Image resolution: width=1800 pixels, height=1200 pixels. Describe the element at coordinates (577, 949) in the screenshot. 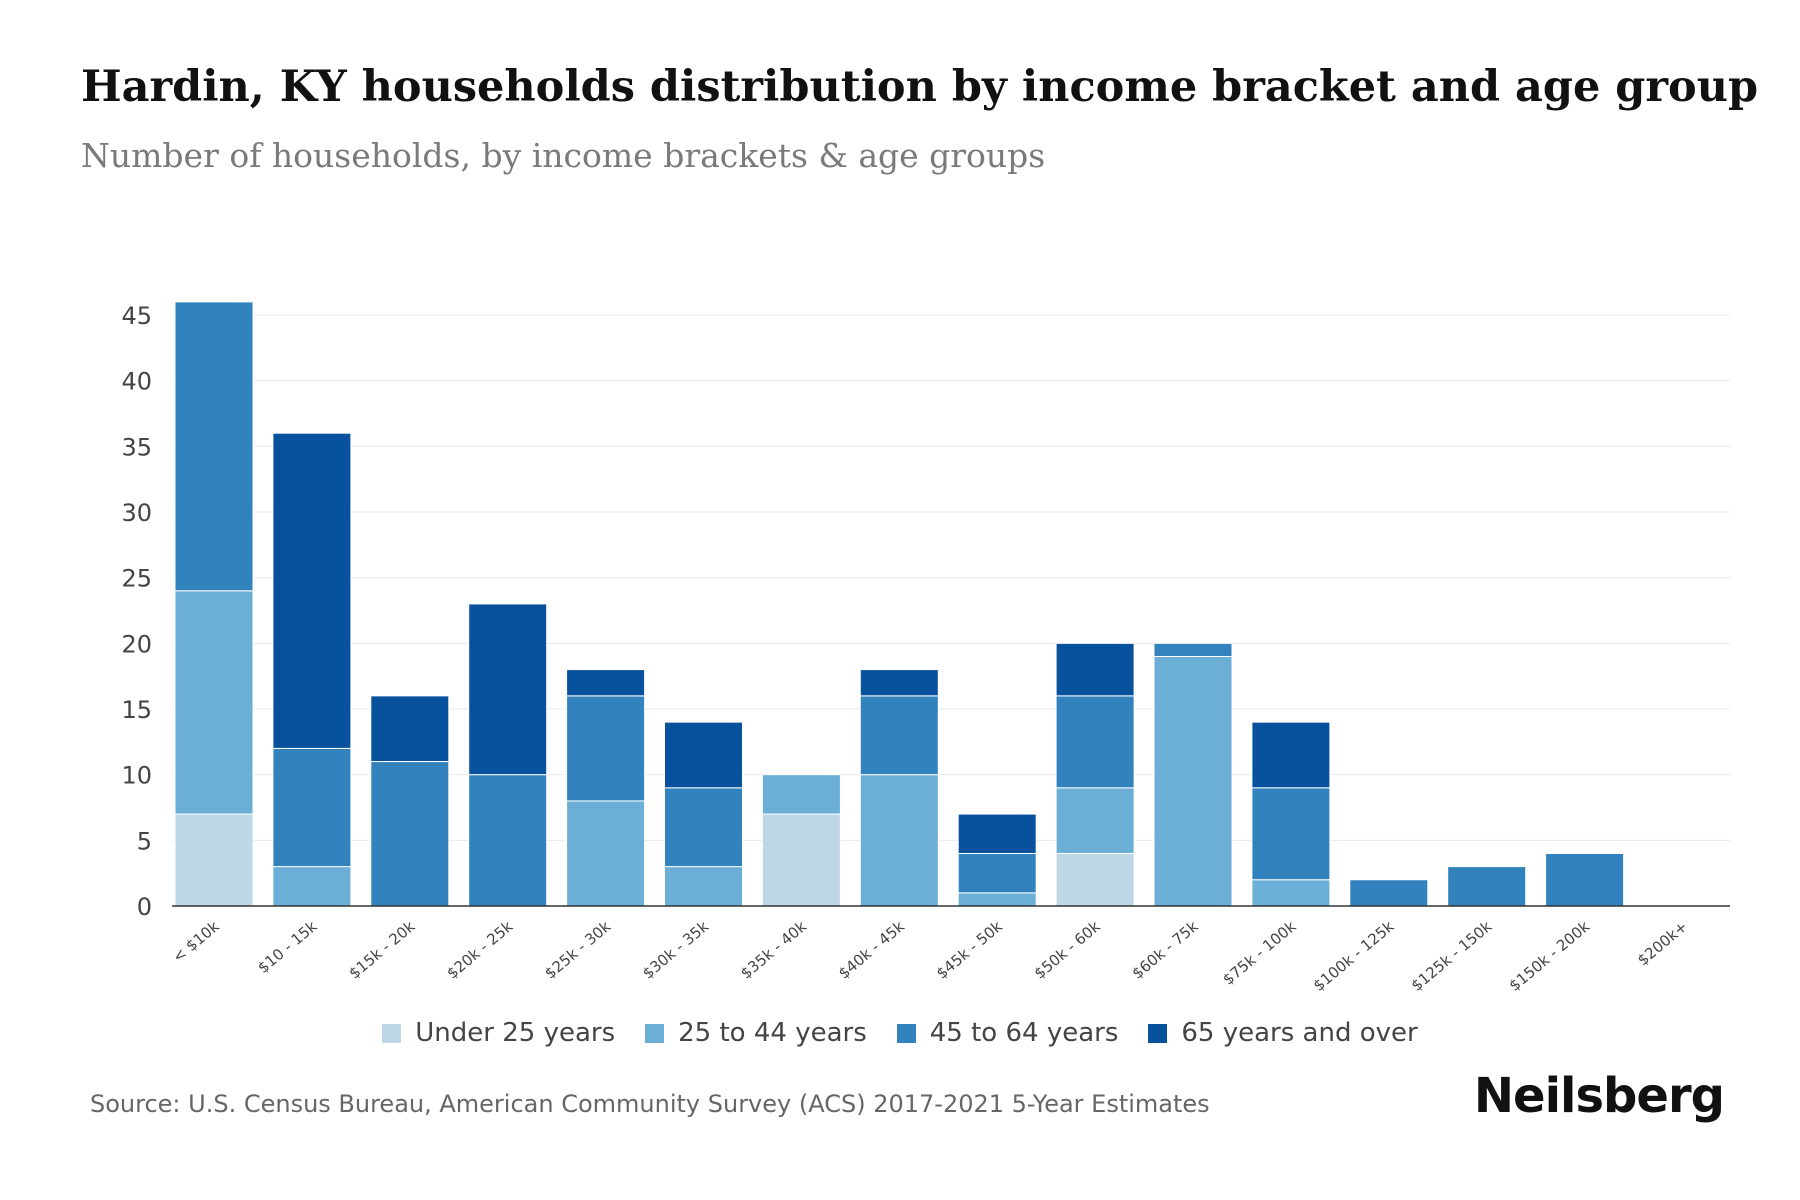

I see `x-tick-label: $25k - 30k` at that location.